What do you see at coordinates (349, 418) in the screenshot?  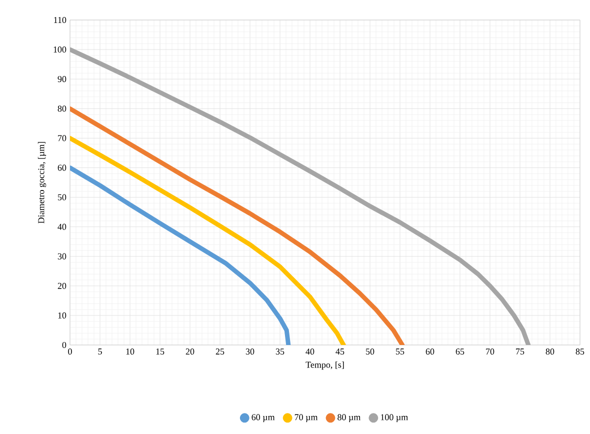 I see `legend-label: 80 µm` at bounding box center [349, 418].